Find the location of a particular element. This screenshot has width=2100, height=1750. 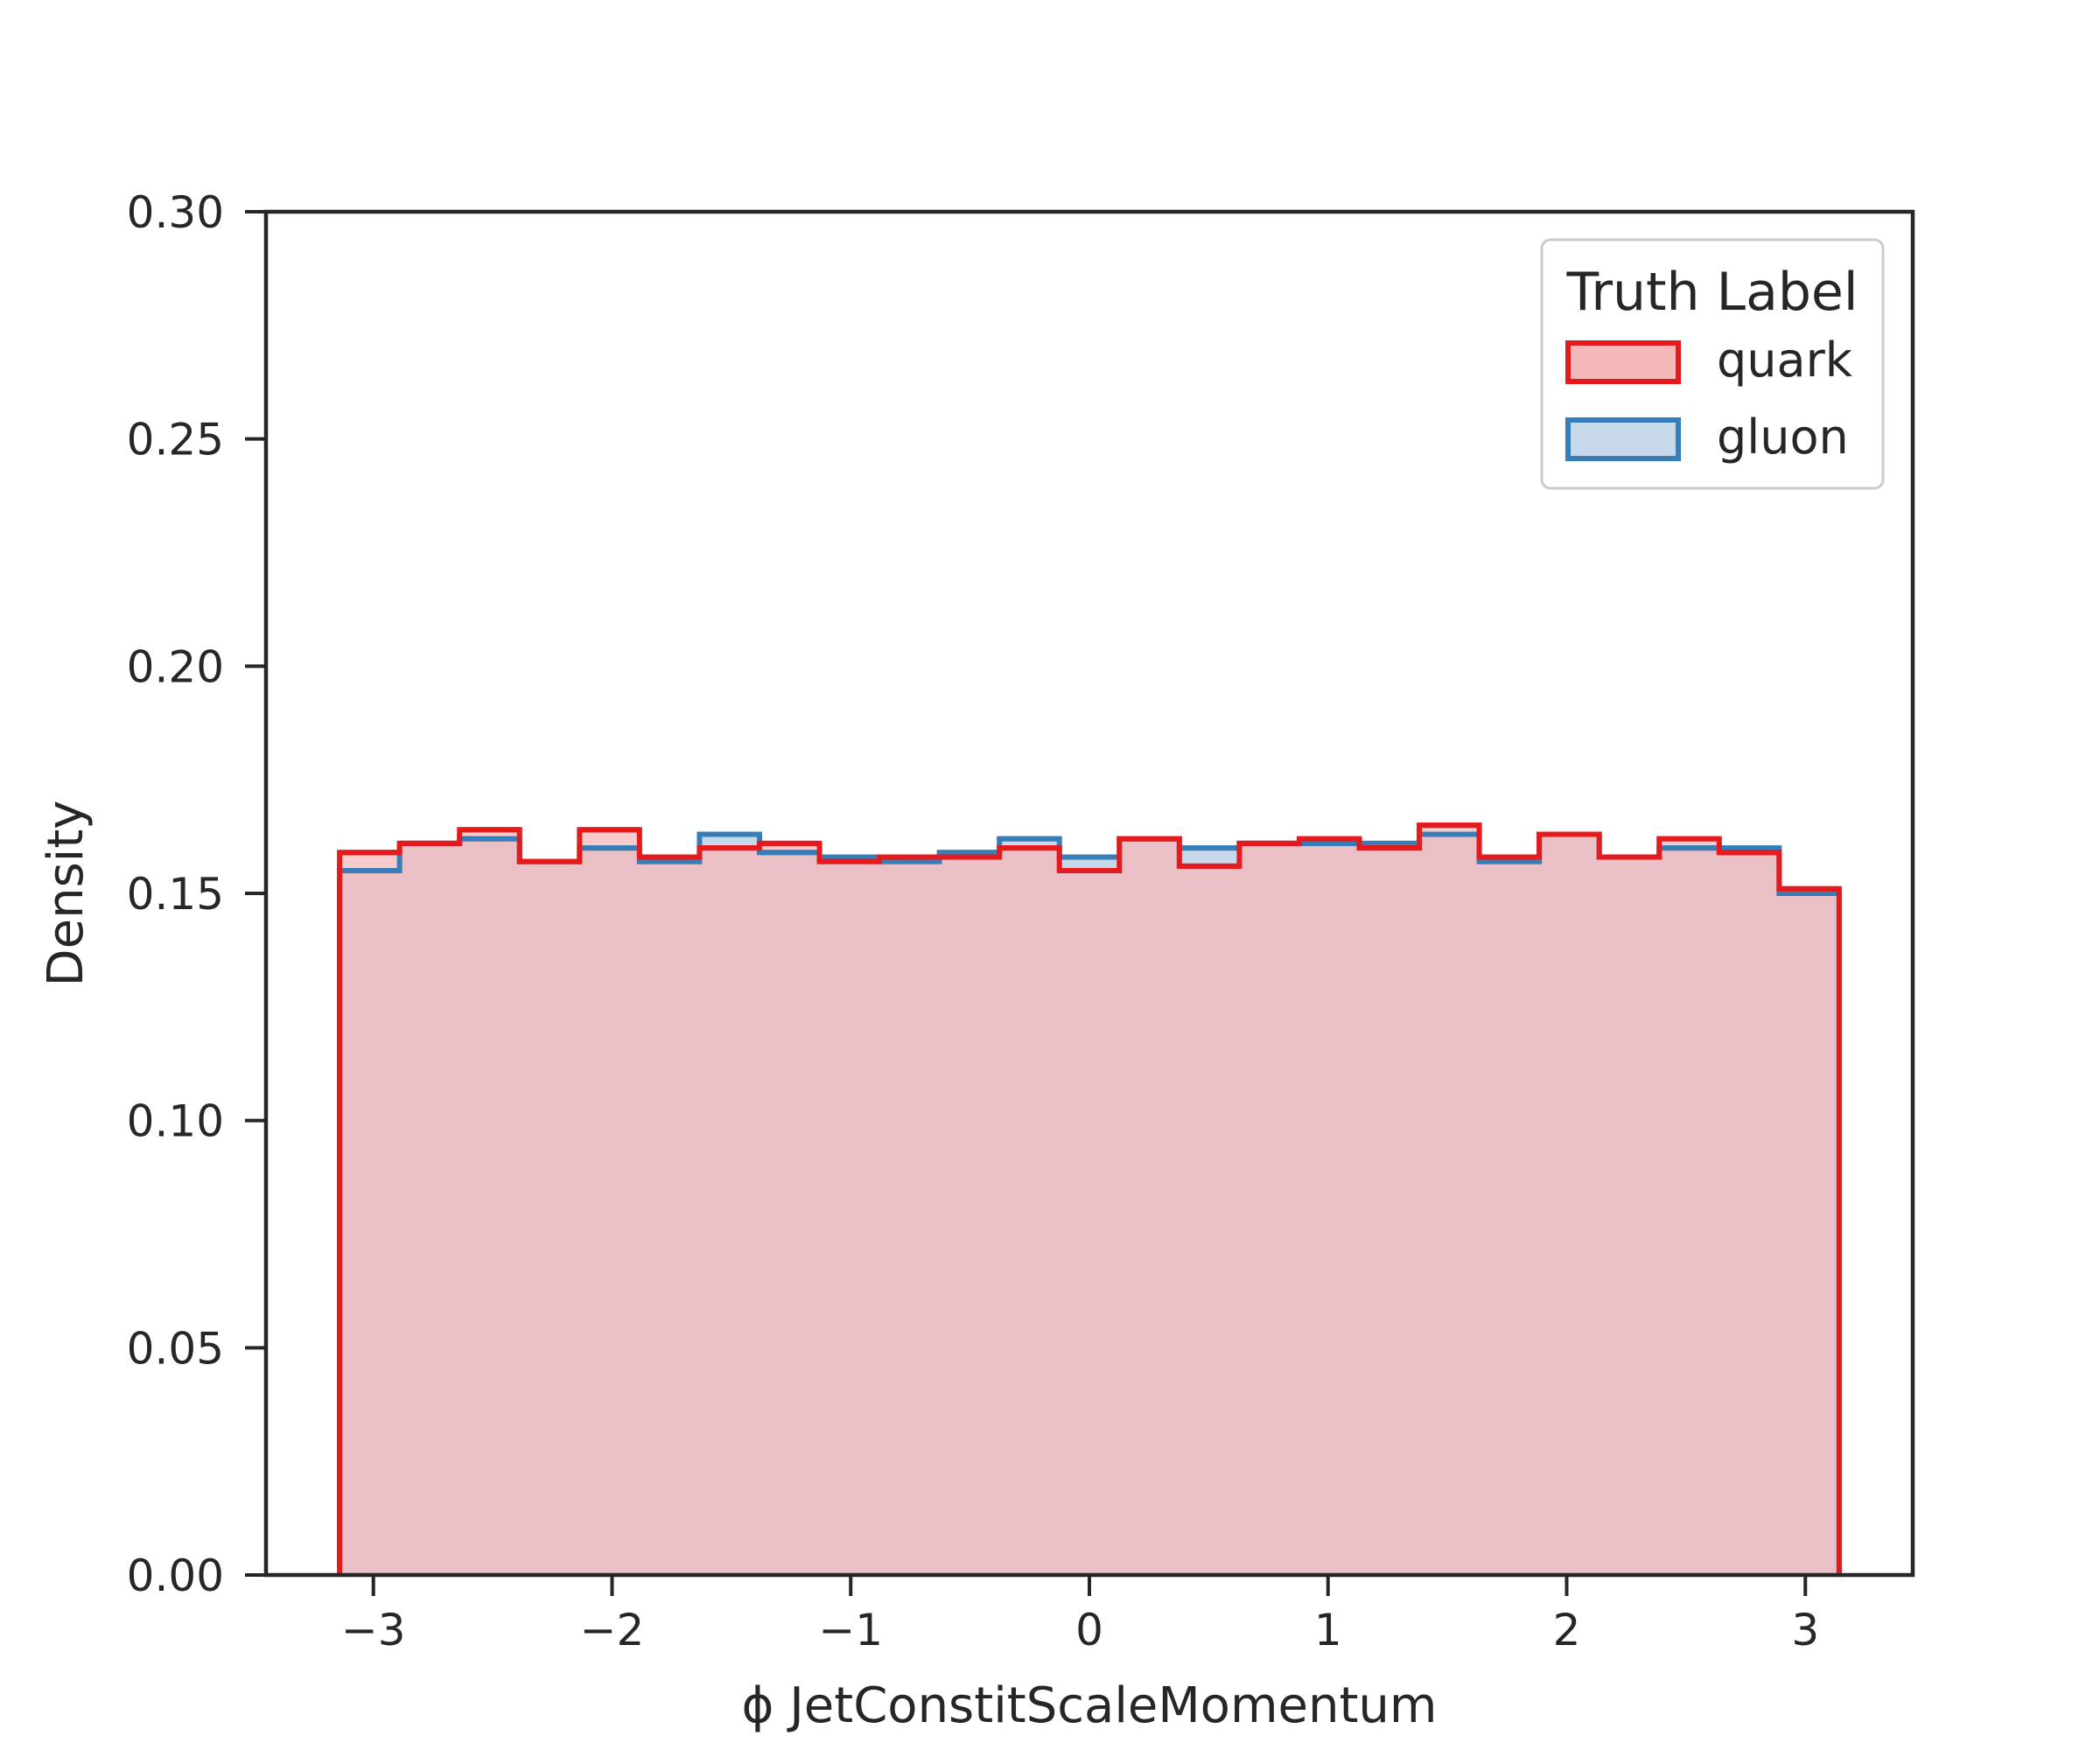

x-axis-label: ϕ JetConstitScaleMomentum is located at coordinates (1090, 1705).